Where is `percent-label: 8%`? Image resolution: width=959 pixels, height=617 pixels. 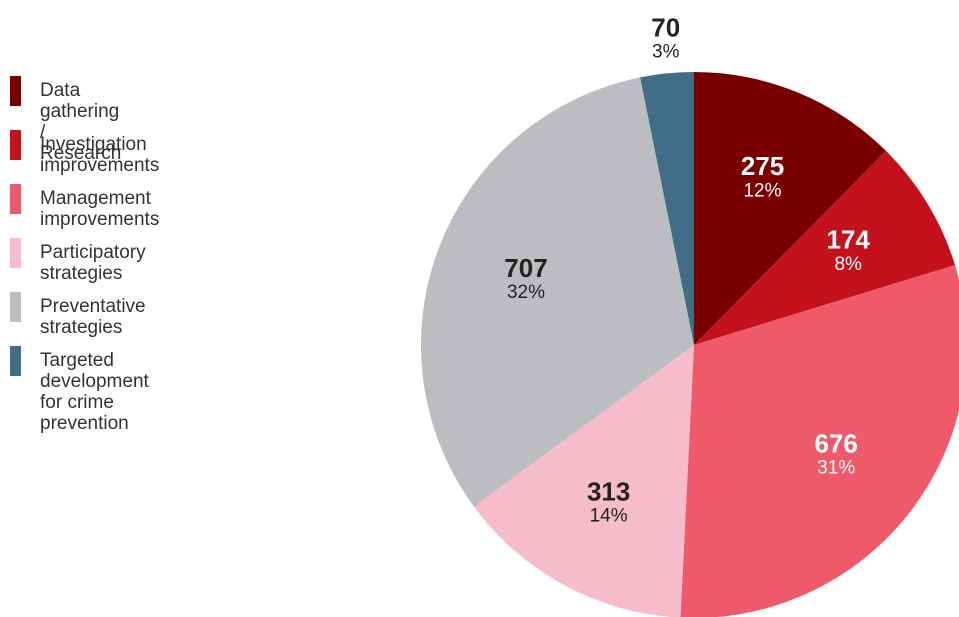
percent-label: 8% is located at coordinates (848, 264).